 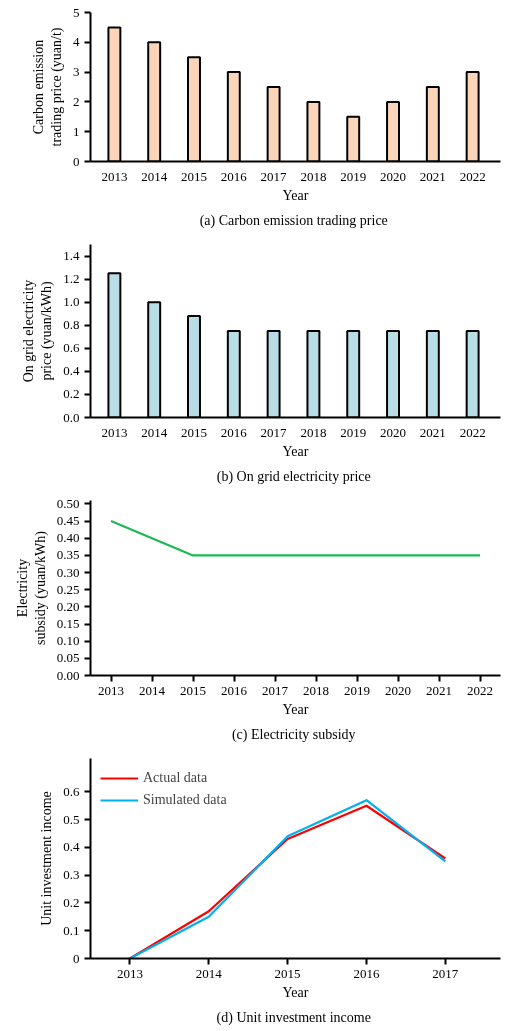 I want to click on y-tick-label: 0.05, so click(x=68, y=658).